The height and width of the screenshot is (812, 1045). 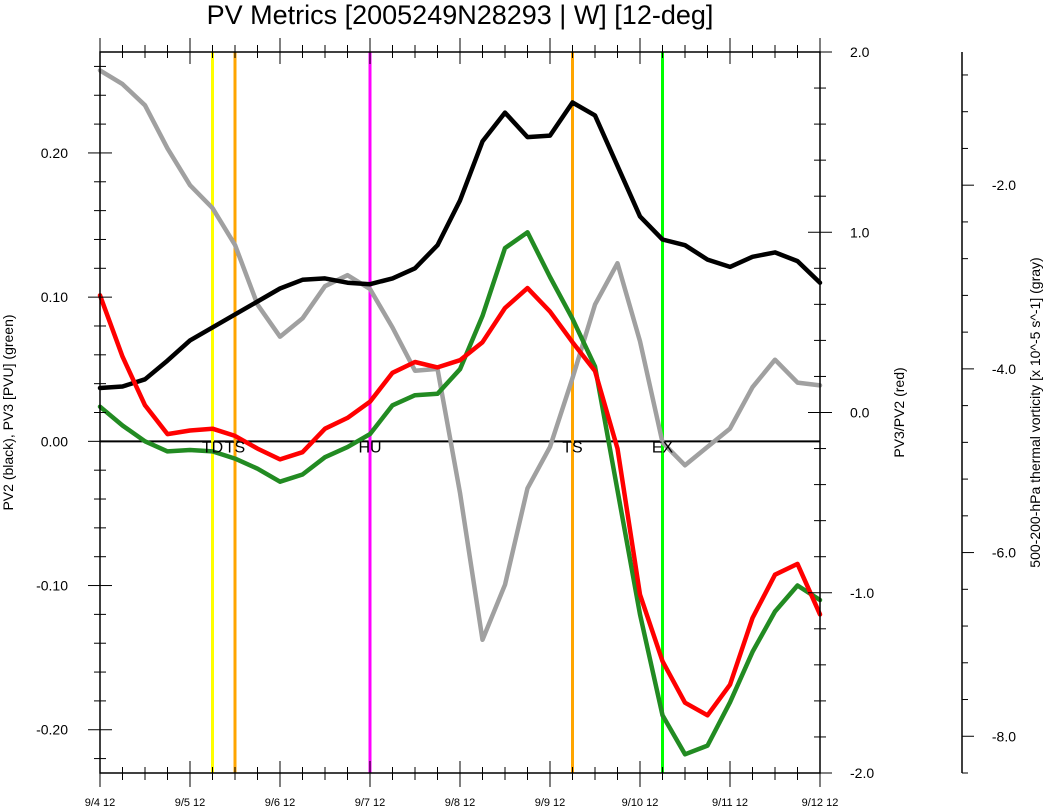 What do you see at coordinates (100, 803) in the screenshot?
I see `x-tick-label: 9/4 12` at bounding box center [100, 803].